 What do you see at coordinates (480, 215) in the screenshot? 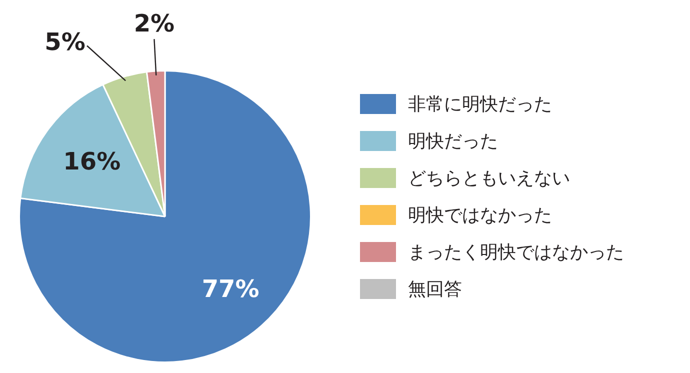
I see `legend-label: 明快ではなかった` at bounding box center [480, 215].